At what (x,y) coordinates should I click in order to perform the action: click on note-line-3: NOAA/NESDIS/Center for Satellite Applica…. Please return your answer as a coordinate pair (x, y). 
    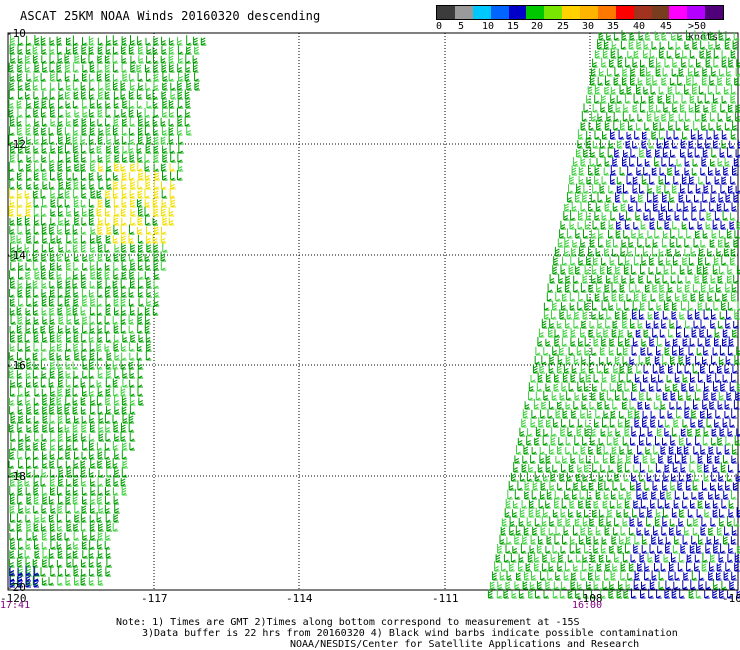
    Looking at the image, I should click on (465, 644).